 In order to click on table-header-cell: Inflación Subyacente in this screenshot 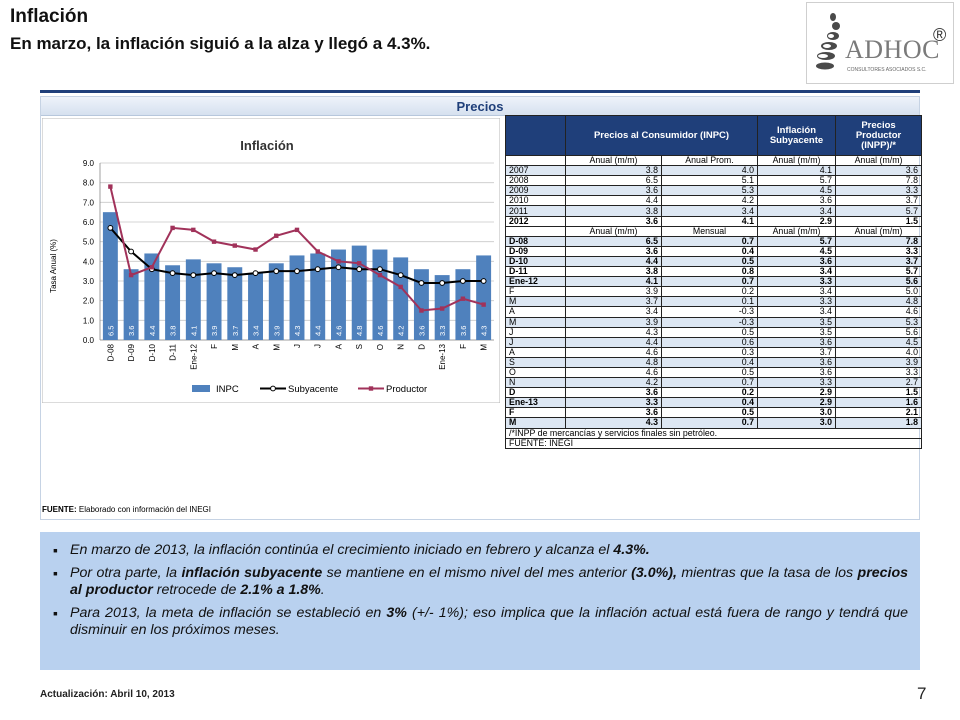, I will do `click(797, 135)`.